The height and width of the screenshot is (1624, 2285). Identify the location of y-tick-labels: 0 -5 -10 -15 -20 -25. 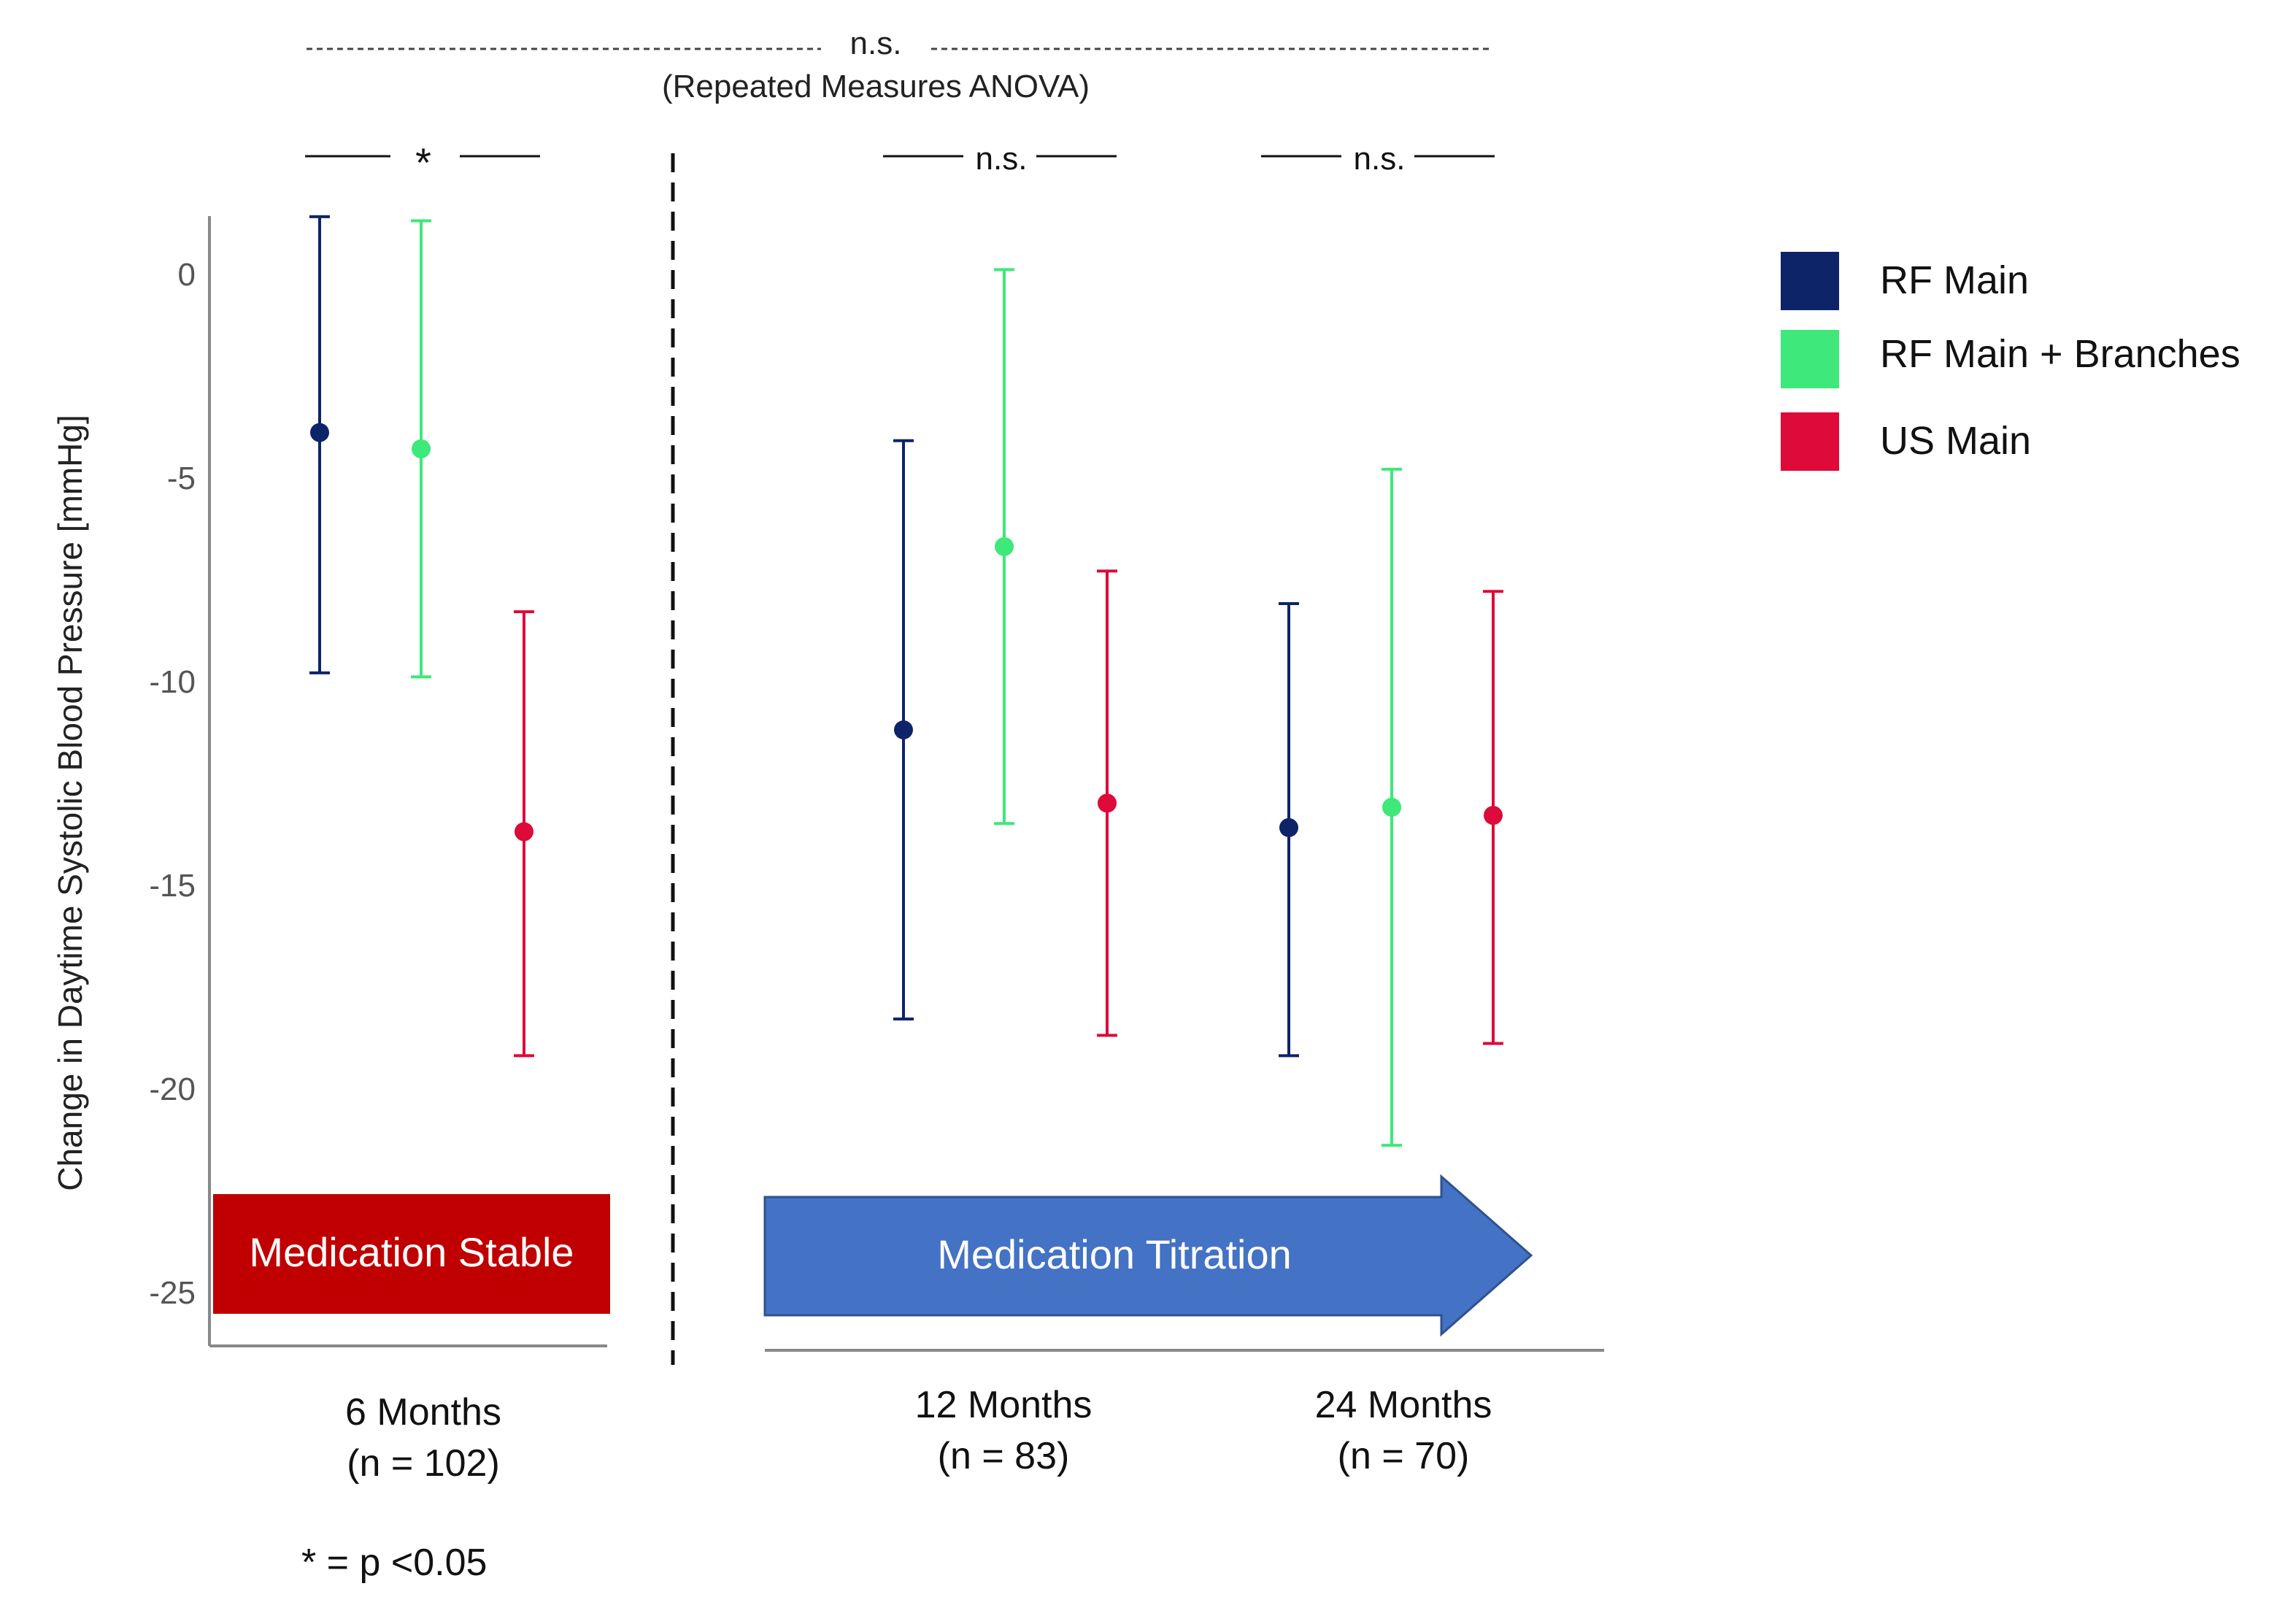
(172, 784).